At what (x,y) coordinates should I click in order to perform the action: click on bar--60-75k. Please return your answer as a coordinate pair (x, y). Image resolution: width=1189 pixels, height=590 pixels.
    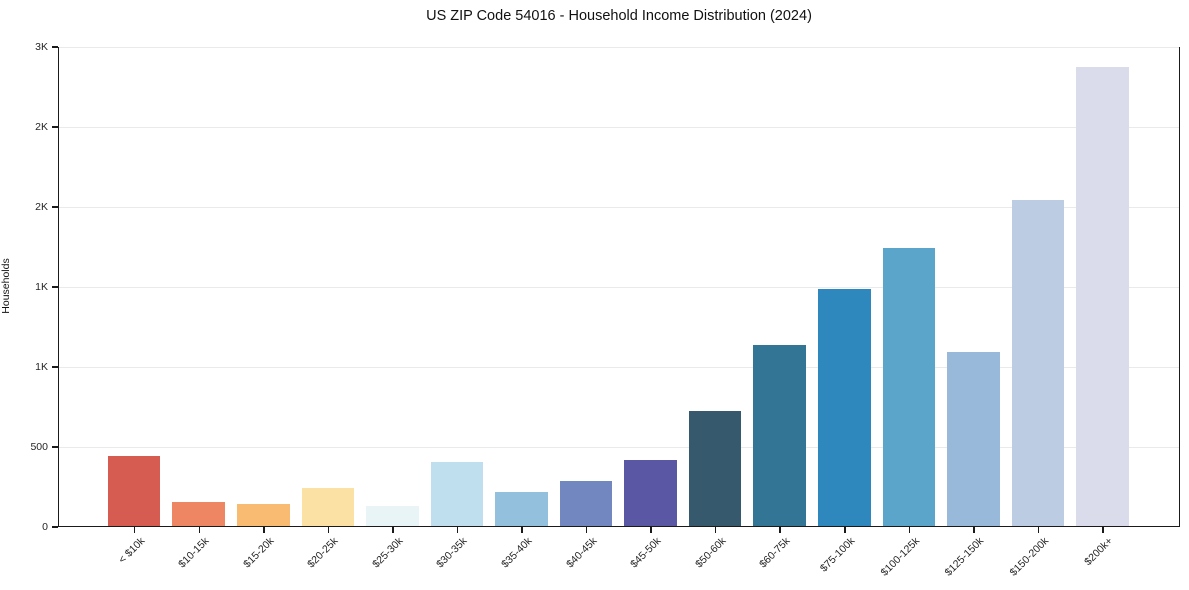
    Looking at the image, I should click on (779, 435).